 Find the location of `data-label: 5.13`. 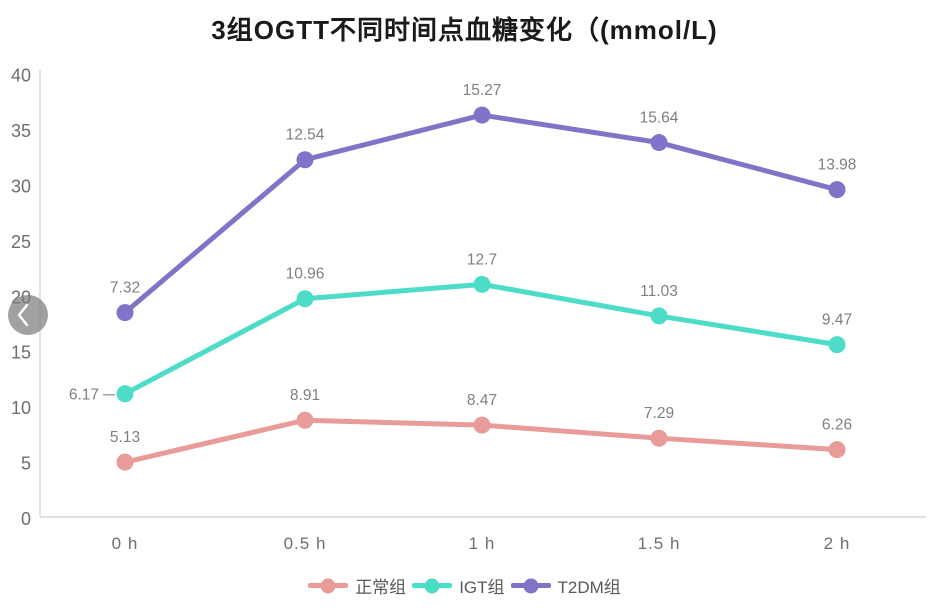

data-label: 5.13 is located at coordinates (125, 437).